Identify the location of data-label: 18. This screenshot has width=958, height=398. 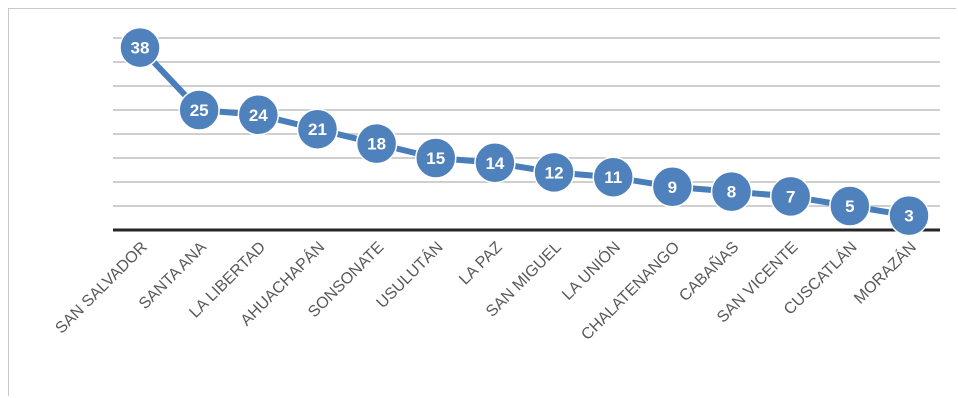
(376, 144).